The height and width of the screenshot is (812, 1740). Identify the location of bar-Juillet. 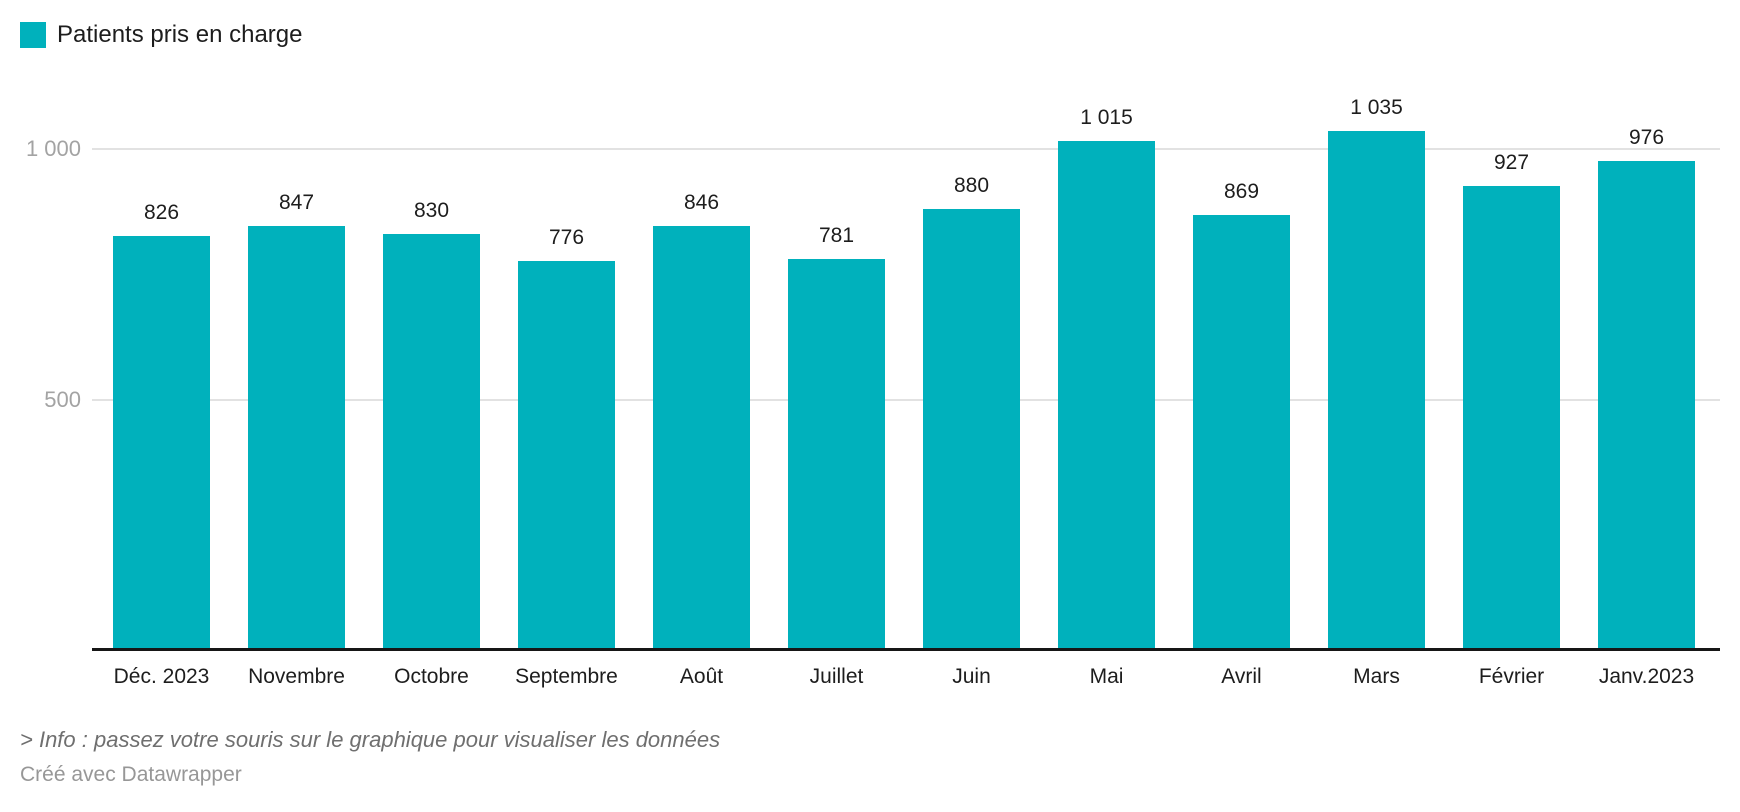
(836, 453).